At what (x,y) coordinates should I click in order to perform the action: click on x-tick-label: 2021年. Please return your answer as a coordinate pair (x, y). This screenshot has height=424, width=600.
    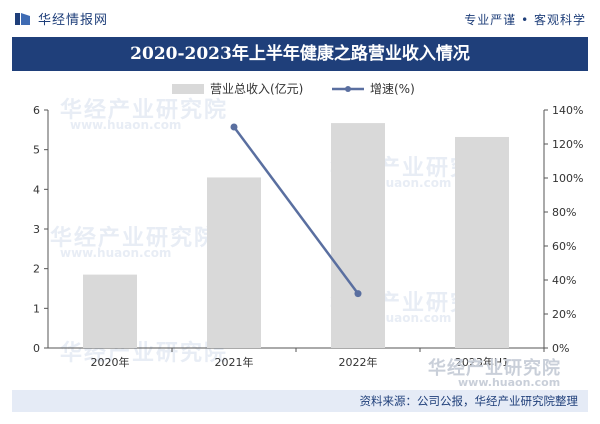
    Looking at the image, I should click on (234, 362).